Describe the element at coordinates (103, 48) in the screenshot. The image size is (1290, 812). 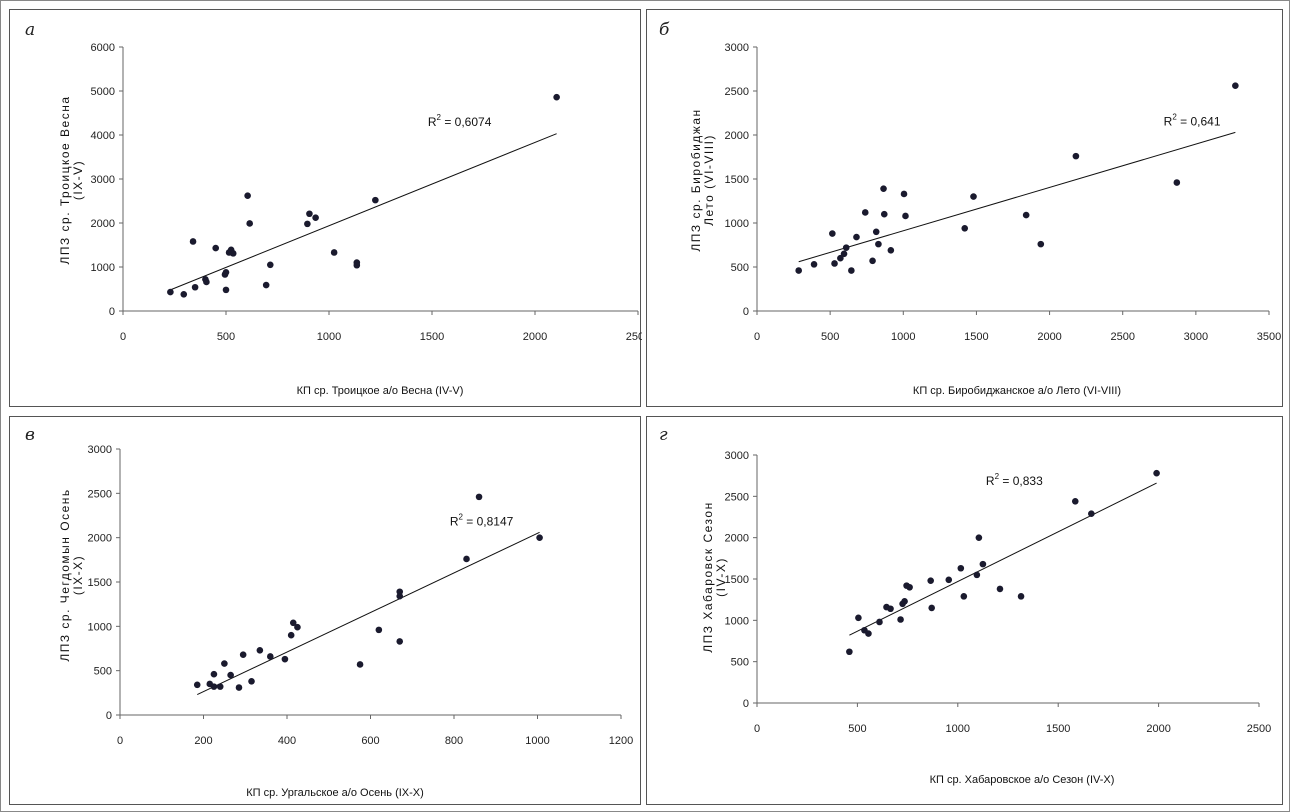
I see `y-tick-label: 6000` at that location.